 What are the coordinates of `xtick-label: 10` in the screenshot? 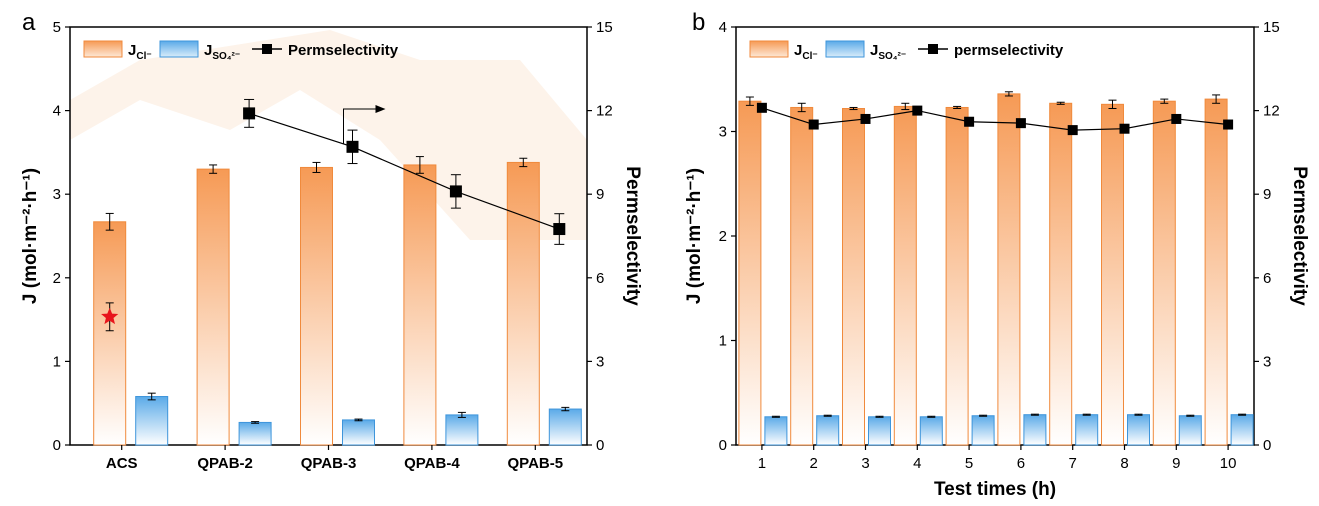 It's located at (1228, 463).